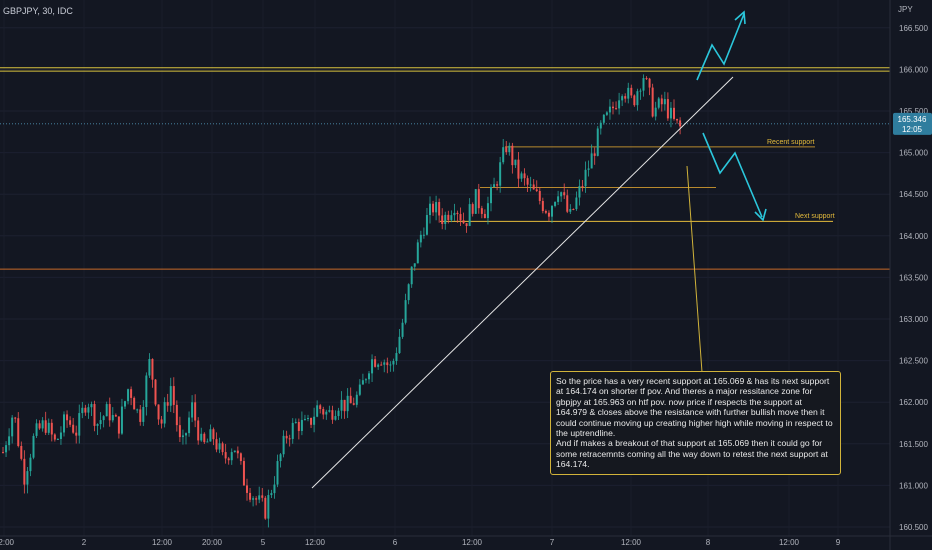  What do you see at coordinates (913, 527) in the screenshot?
I see `price-tick-label: 160.500` at bounding box center [913, 527].